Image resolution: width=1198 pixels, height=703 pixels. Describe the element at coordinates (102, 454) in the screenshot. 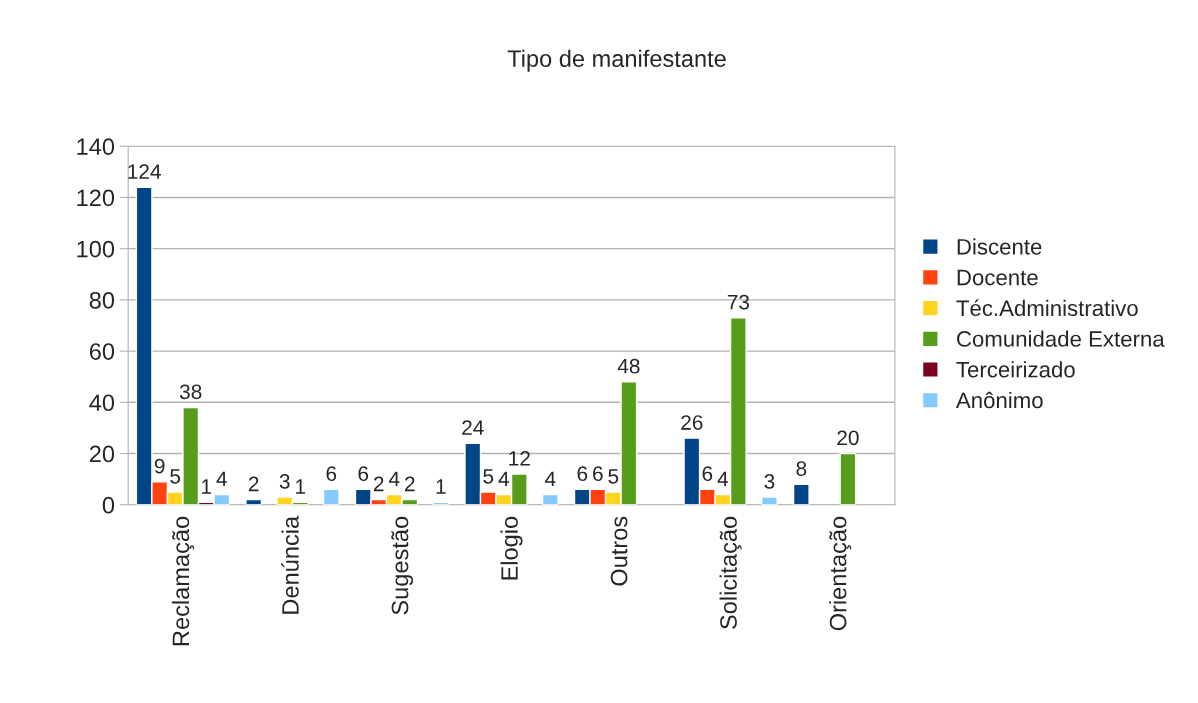

I see `y-tick-label: 20` at that location.